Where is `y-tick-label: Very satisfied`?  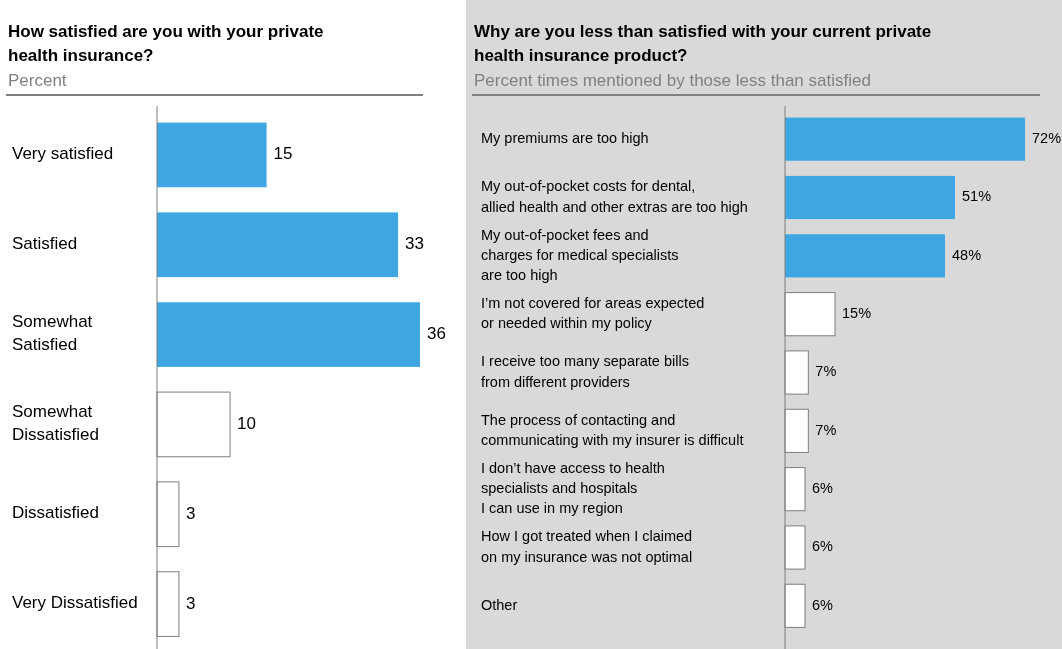
y-tick-label: Very satisfied is located at coordinates (63, 154).